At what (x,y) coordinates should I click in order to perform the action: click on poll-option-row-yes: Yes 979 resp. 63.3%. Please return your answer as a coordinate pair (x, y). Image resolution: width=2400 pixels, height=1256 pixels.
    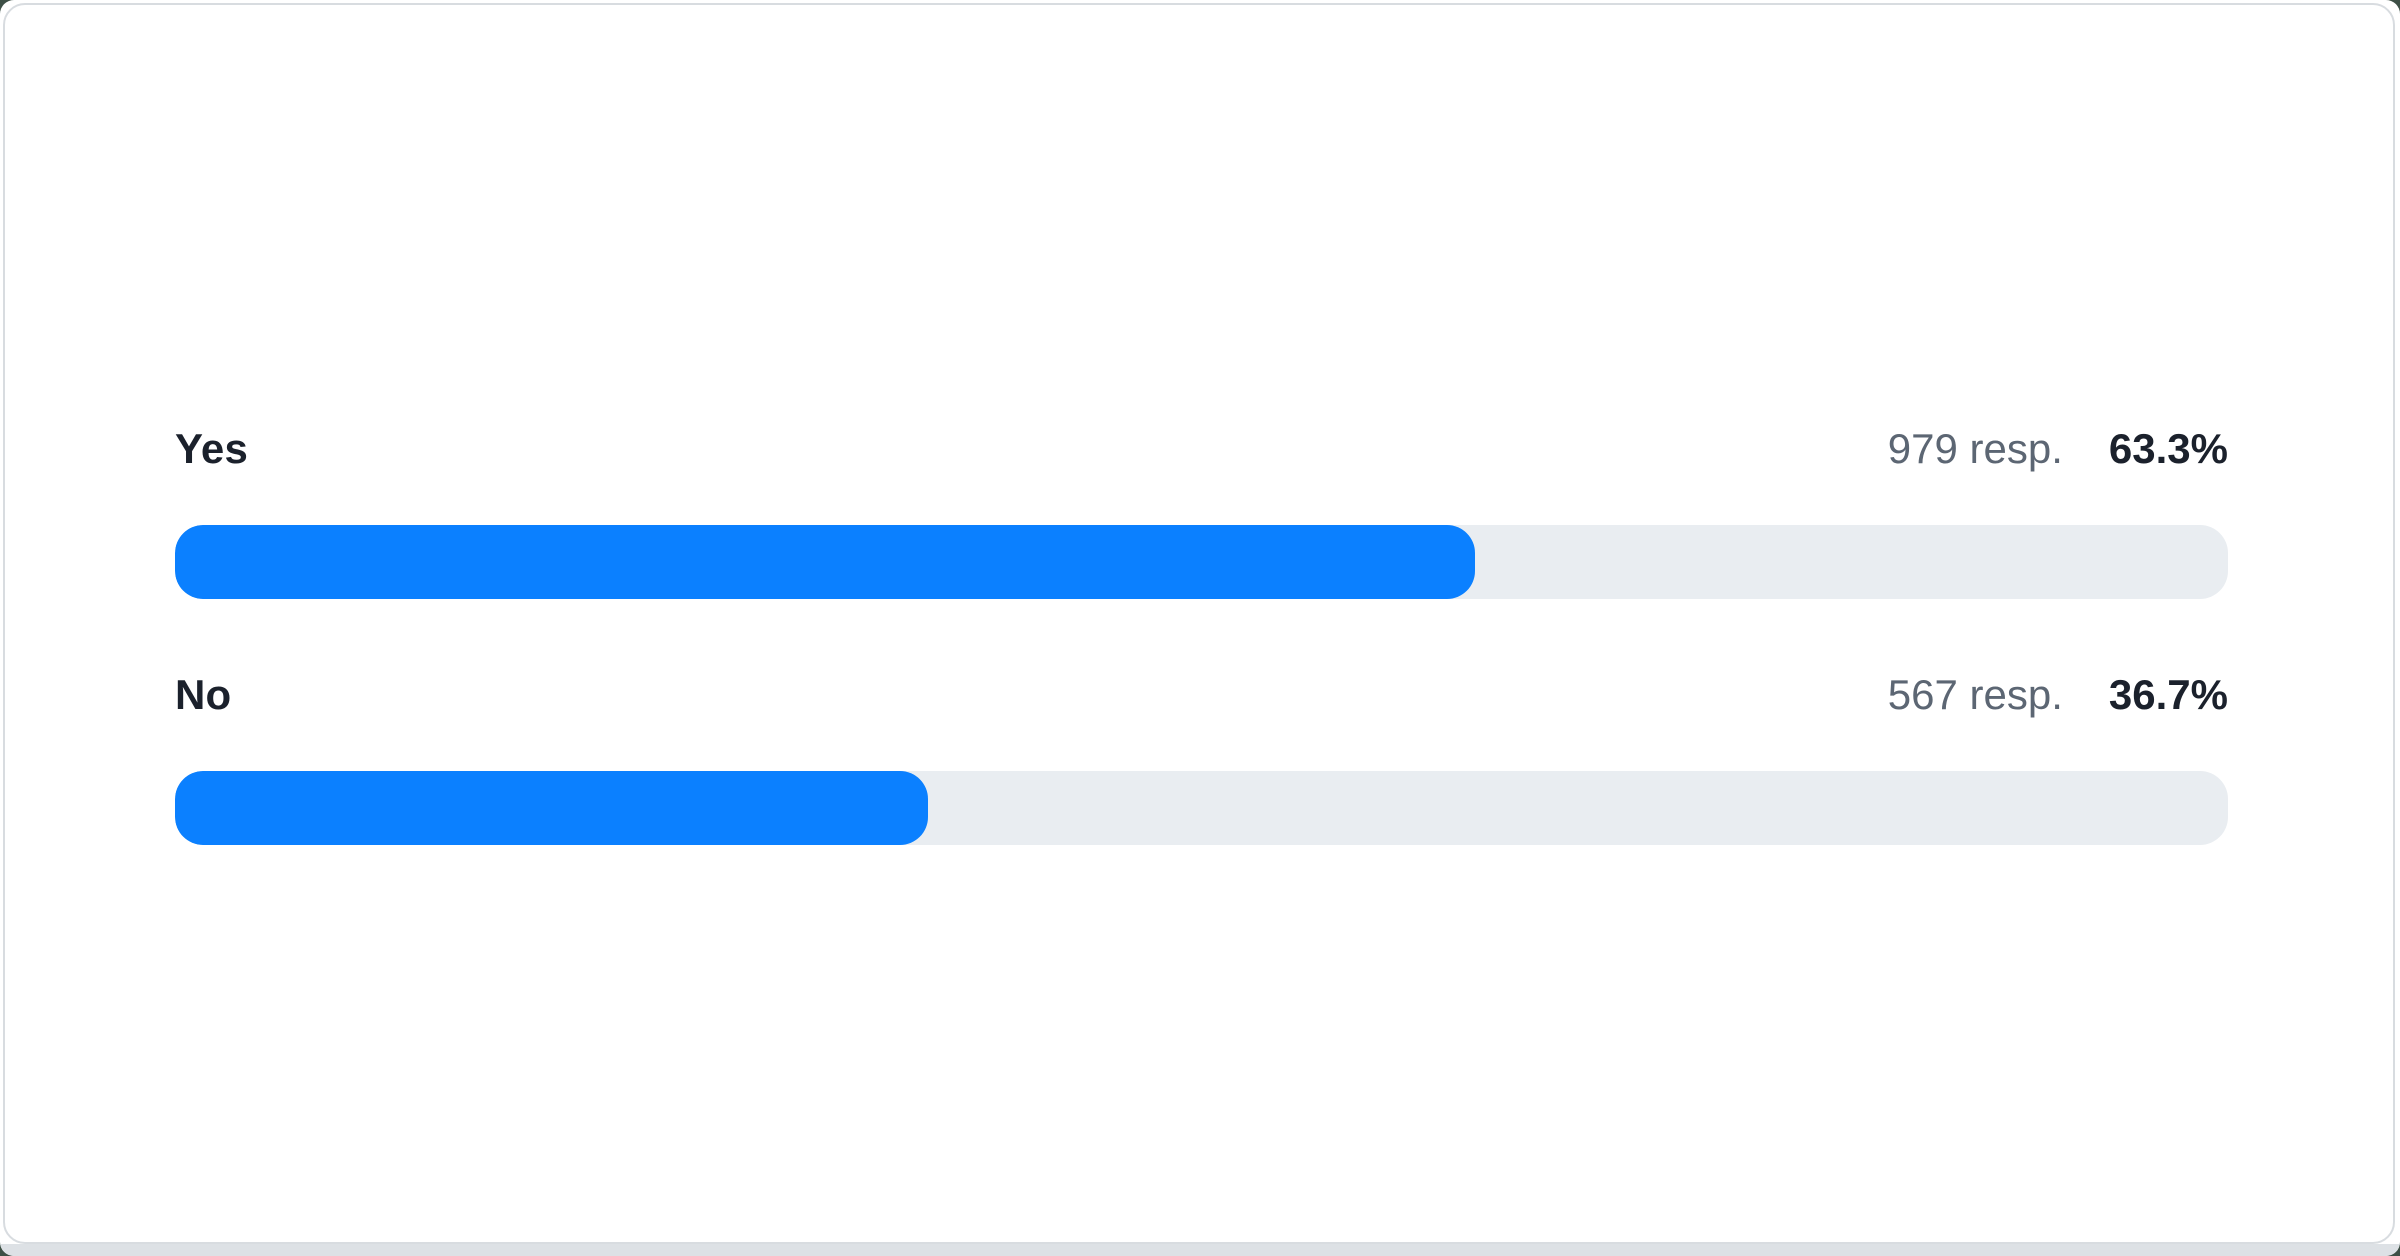
    Looking at the image, I should click on (1201, 511).